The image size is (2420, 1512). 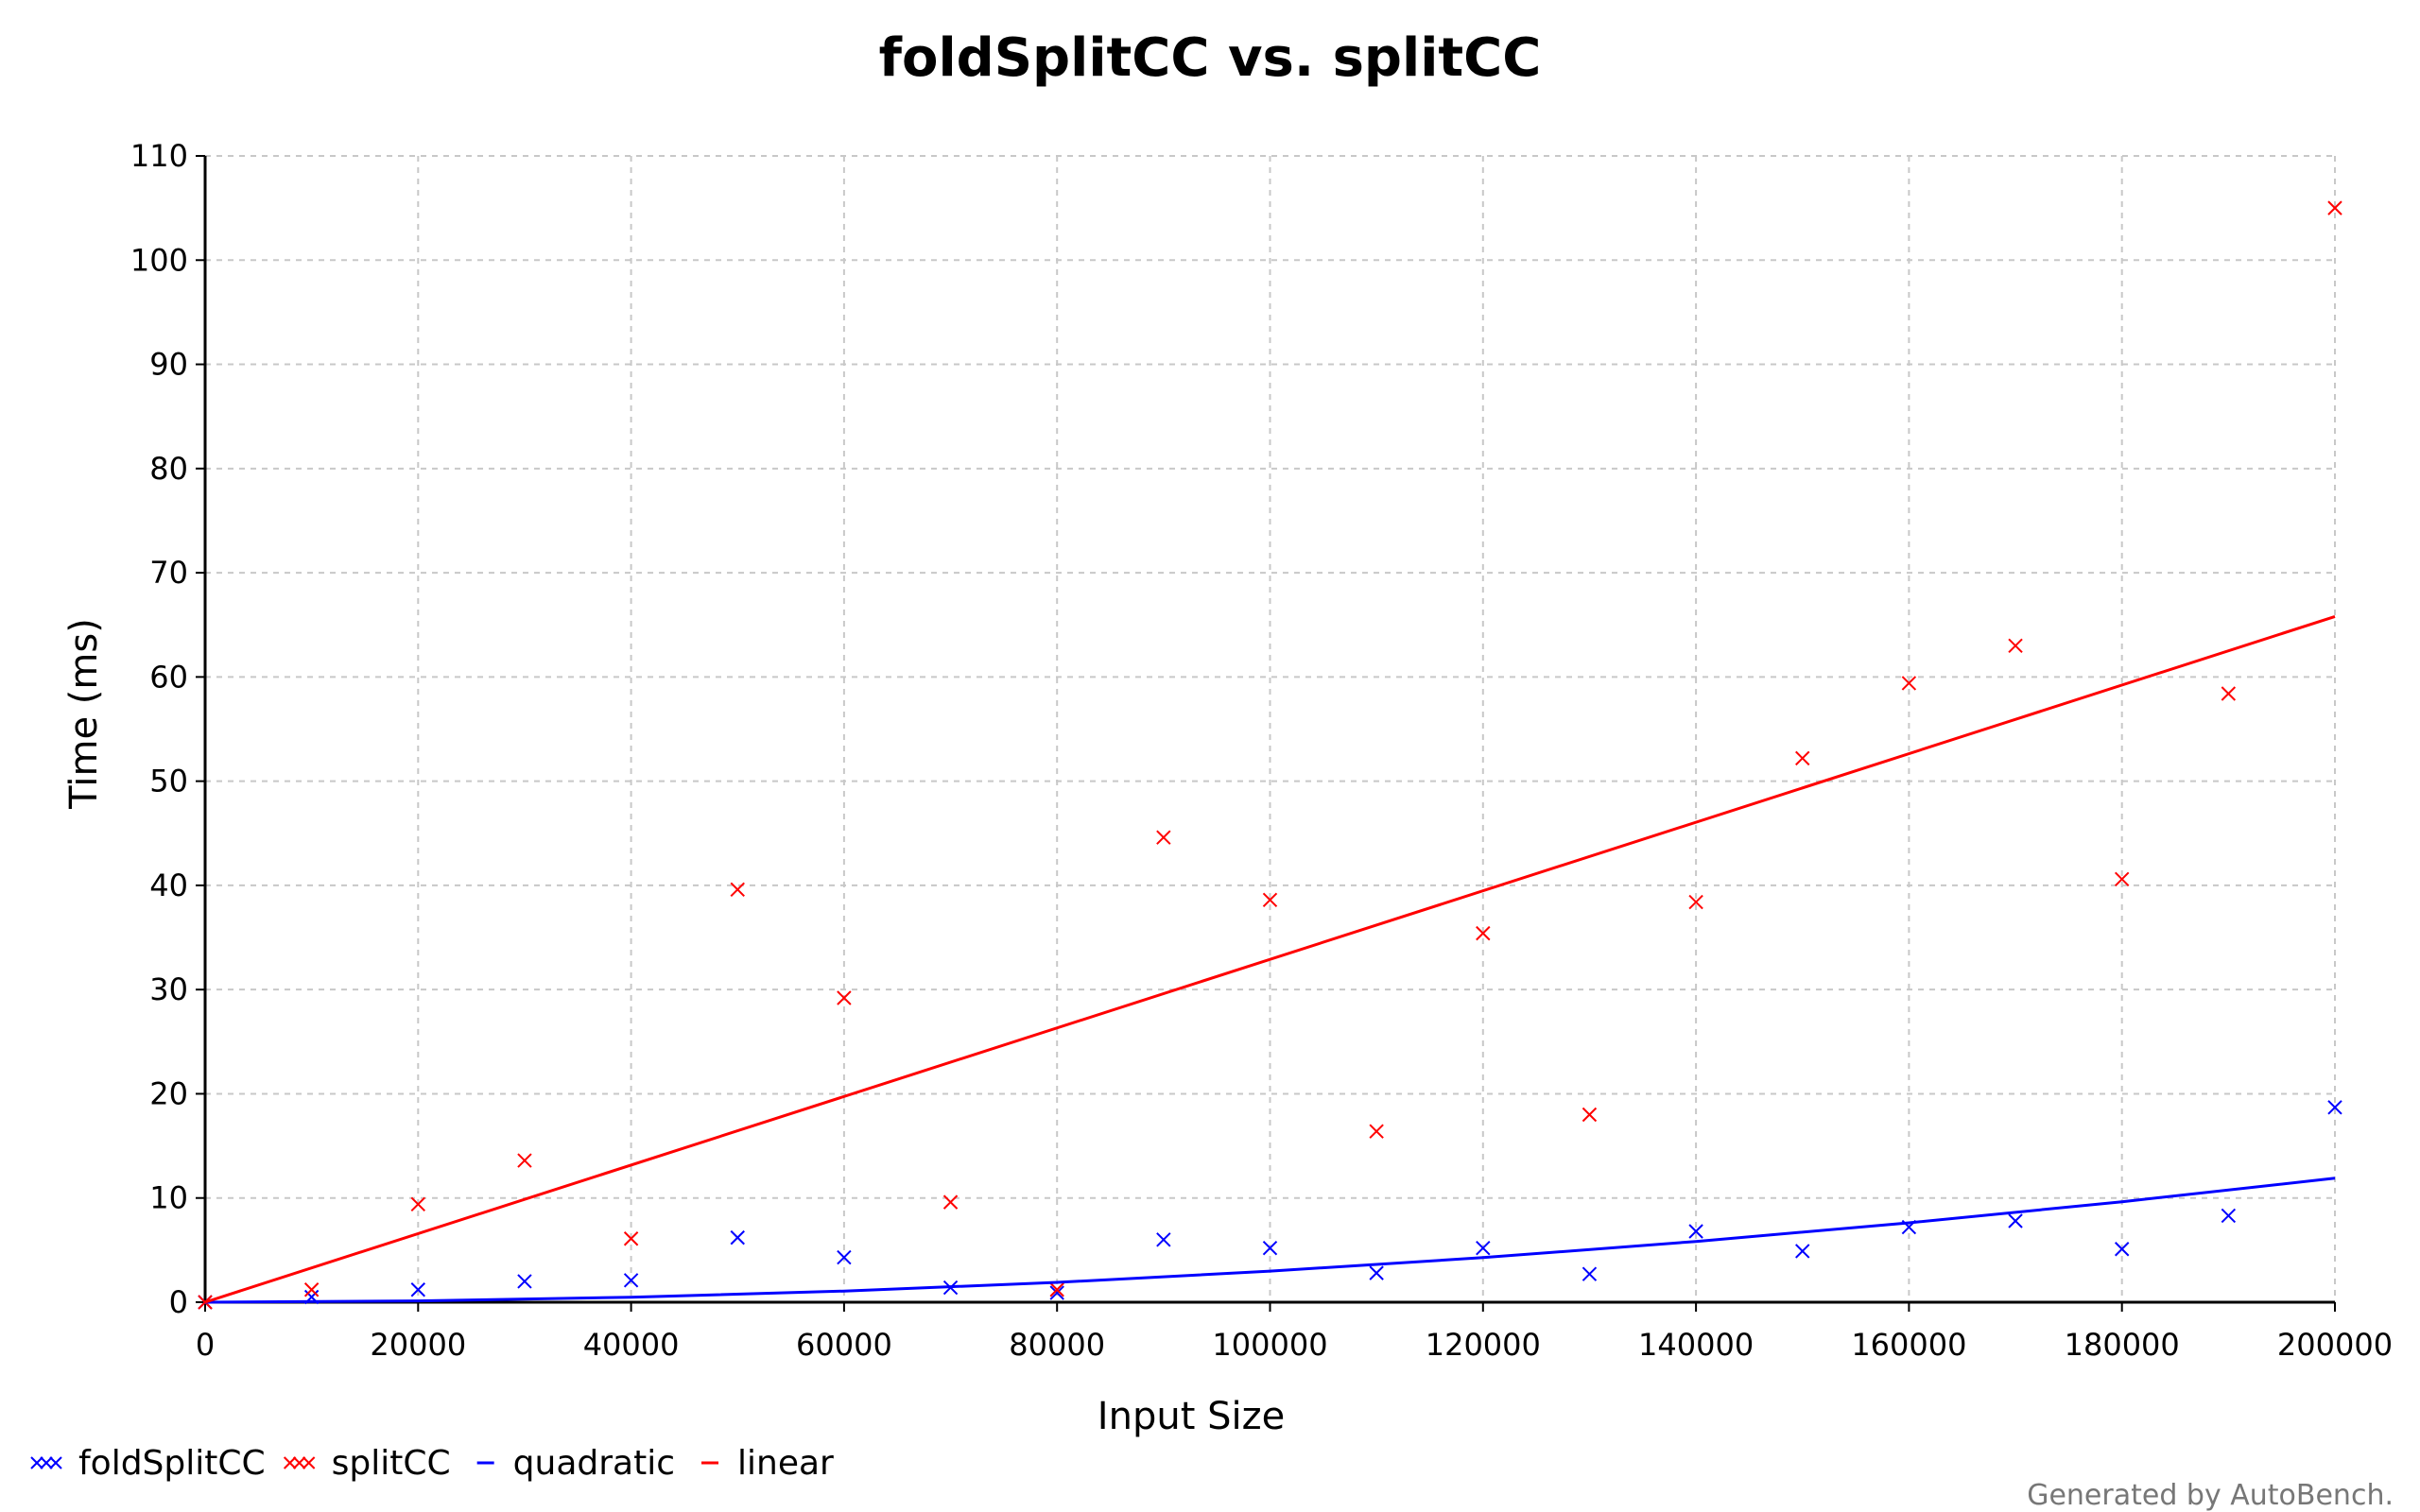 I want to click on legend-item-linear: linear, so click(x=767, y=1463).